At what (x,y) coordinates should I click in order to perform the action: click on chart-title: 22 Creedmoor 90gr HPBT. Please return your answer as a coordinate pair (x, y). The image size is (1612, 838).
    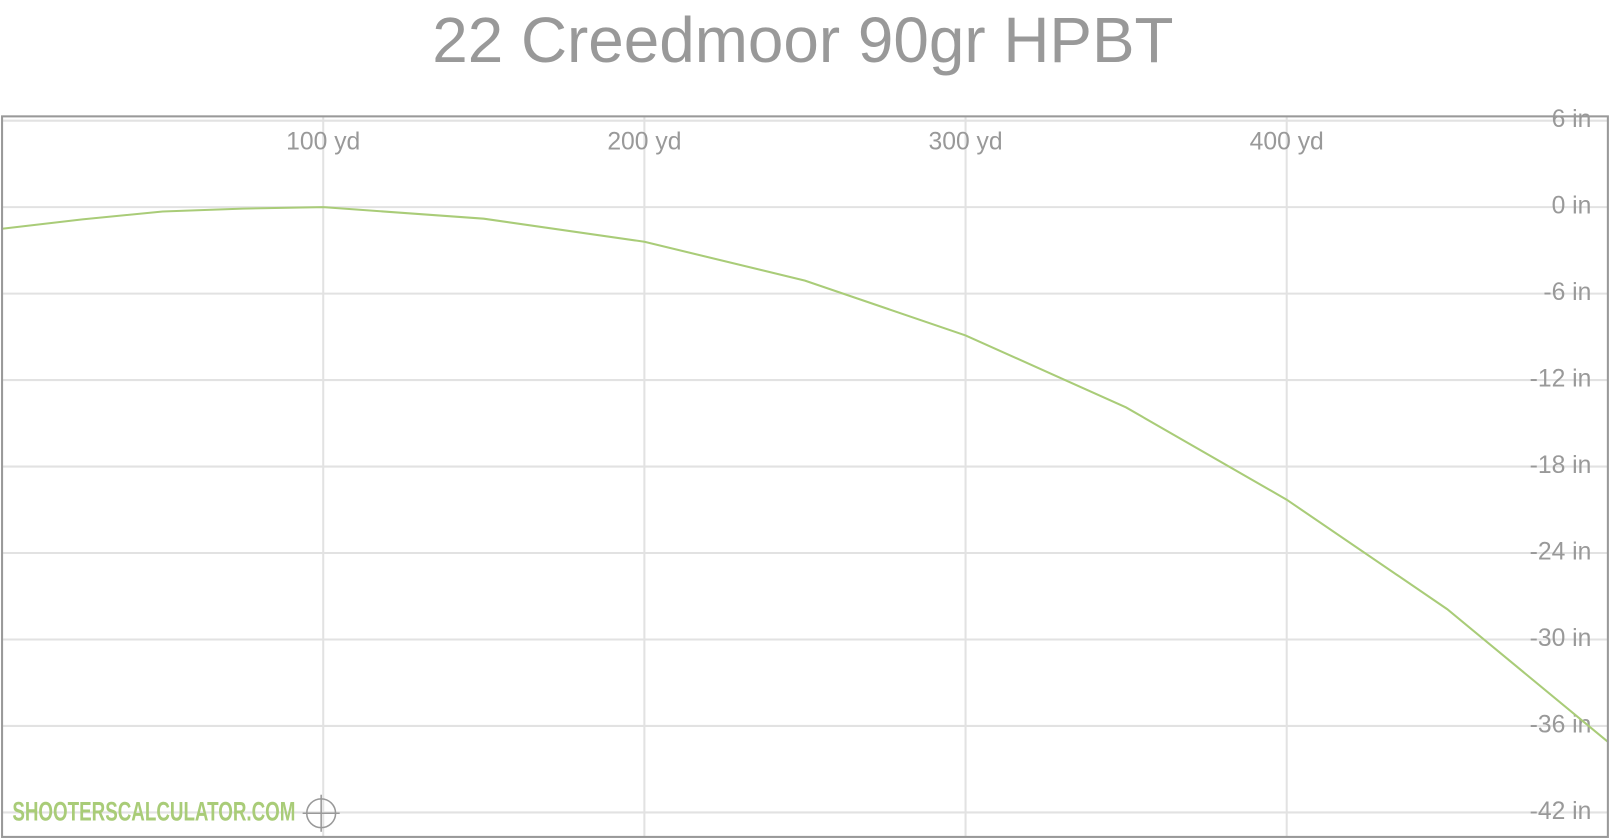
    Looking at the image, I should click on (802, 40).